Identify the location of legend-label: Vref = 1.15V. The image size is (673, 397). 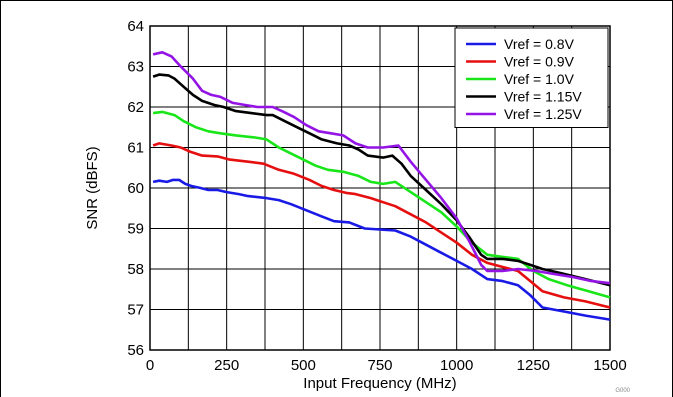
(543, 97).